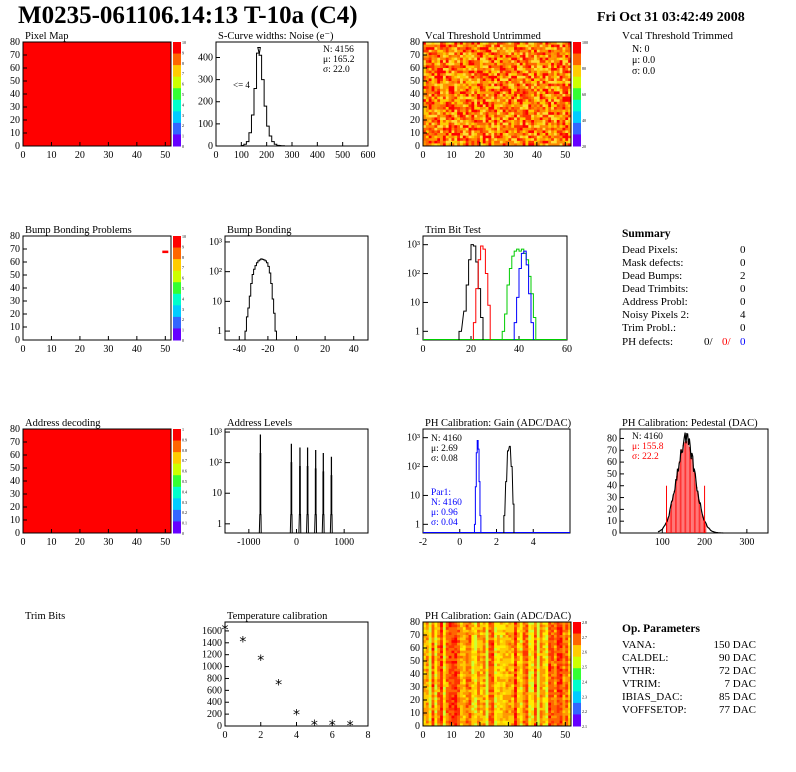  What do you see at coordinates (656, 315) in the screenshot?
I see `summary-row-label: Noisy Pixels 2:` at bounding box center [656, 315].